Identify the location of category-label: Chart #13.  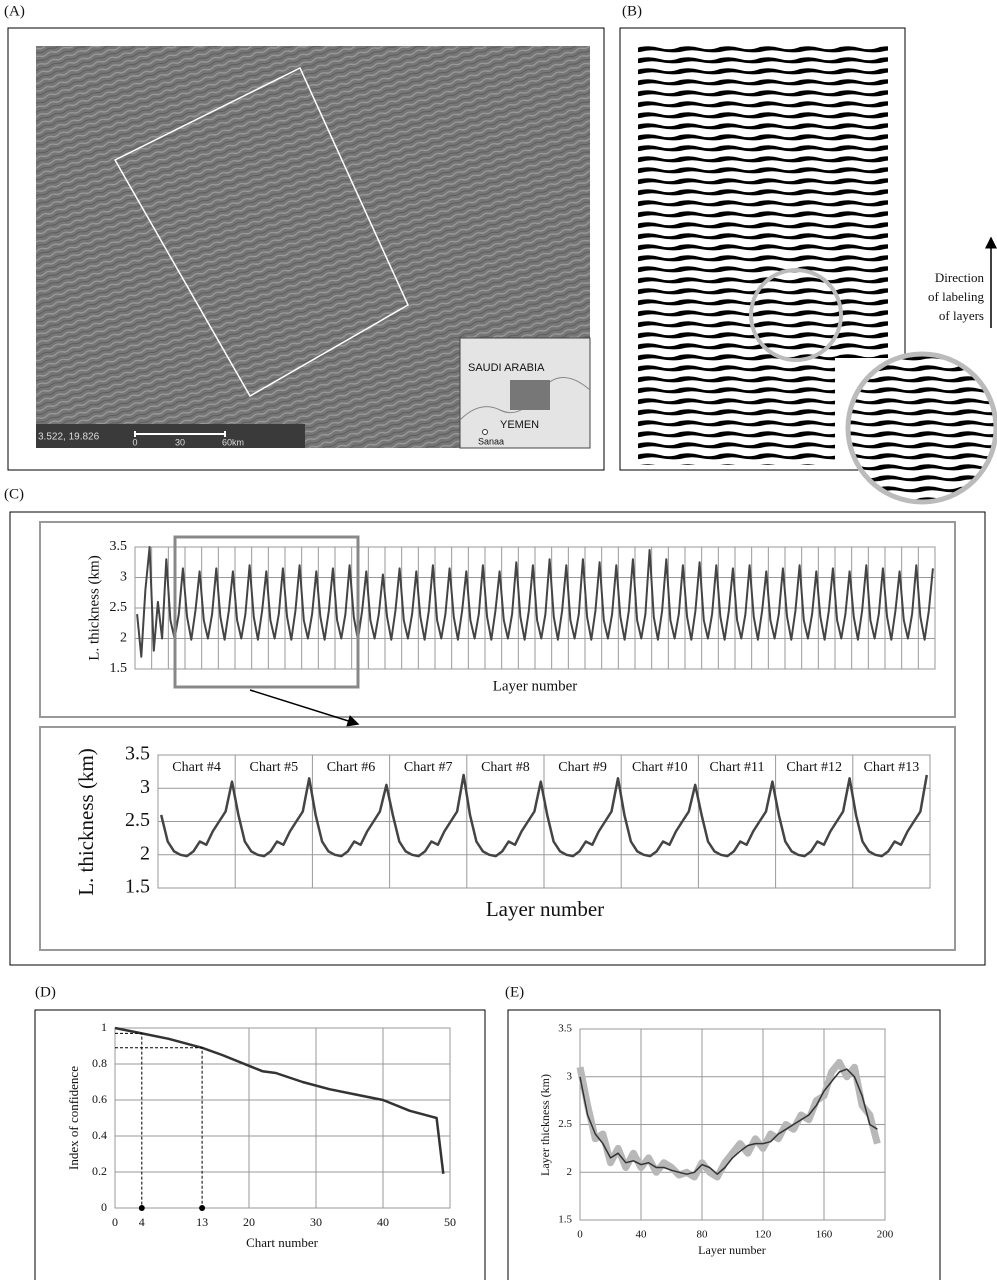
(892, 767).